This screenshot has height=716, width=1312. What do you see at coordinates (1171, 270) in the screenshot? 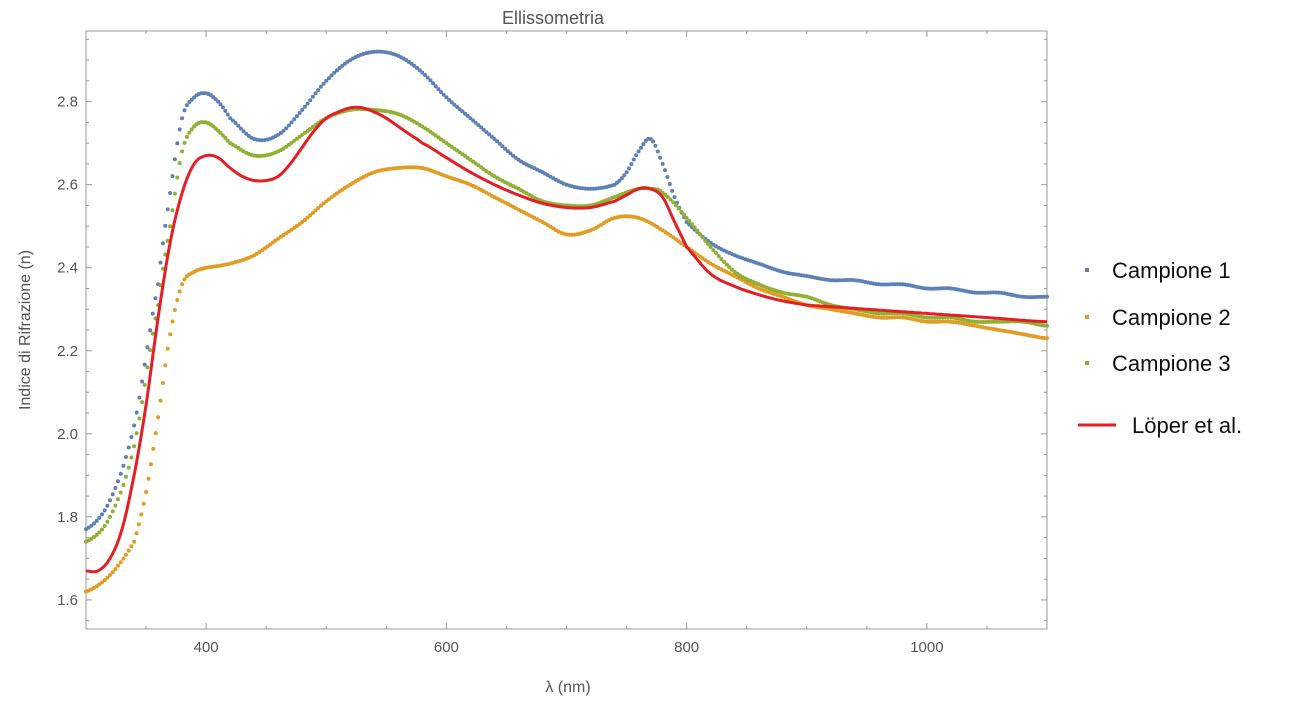
I see `legend-label: Campione 1` at bounding box center [1171, 270].